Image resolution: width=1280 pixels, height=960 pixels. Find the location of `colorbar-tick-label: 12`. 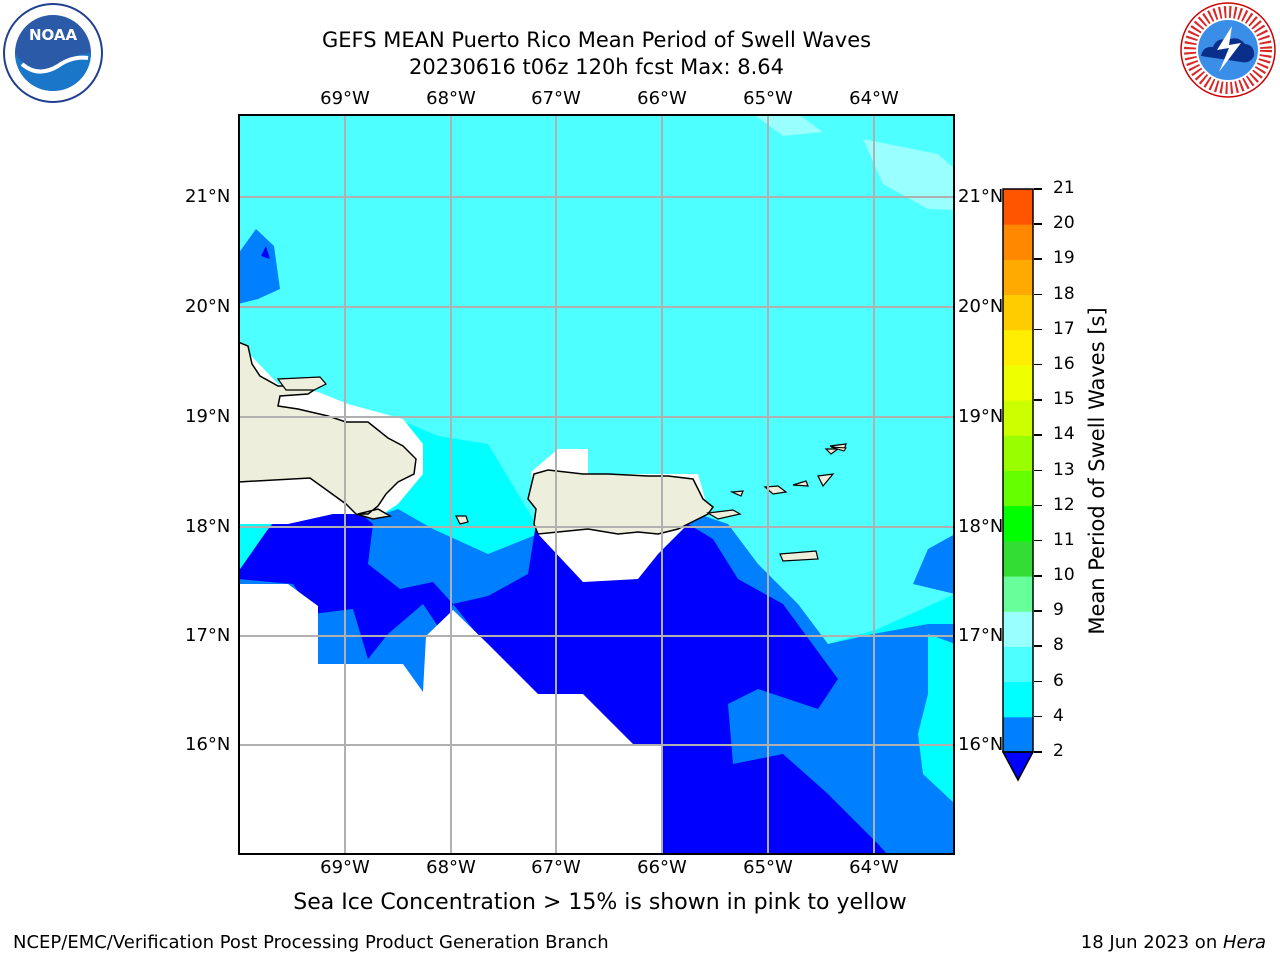

colorbar-tick-label: 12 is located at coordinates (1064, 504).